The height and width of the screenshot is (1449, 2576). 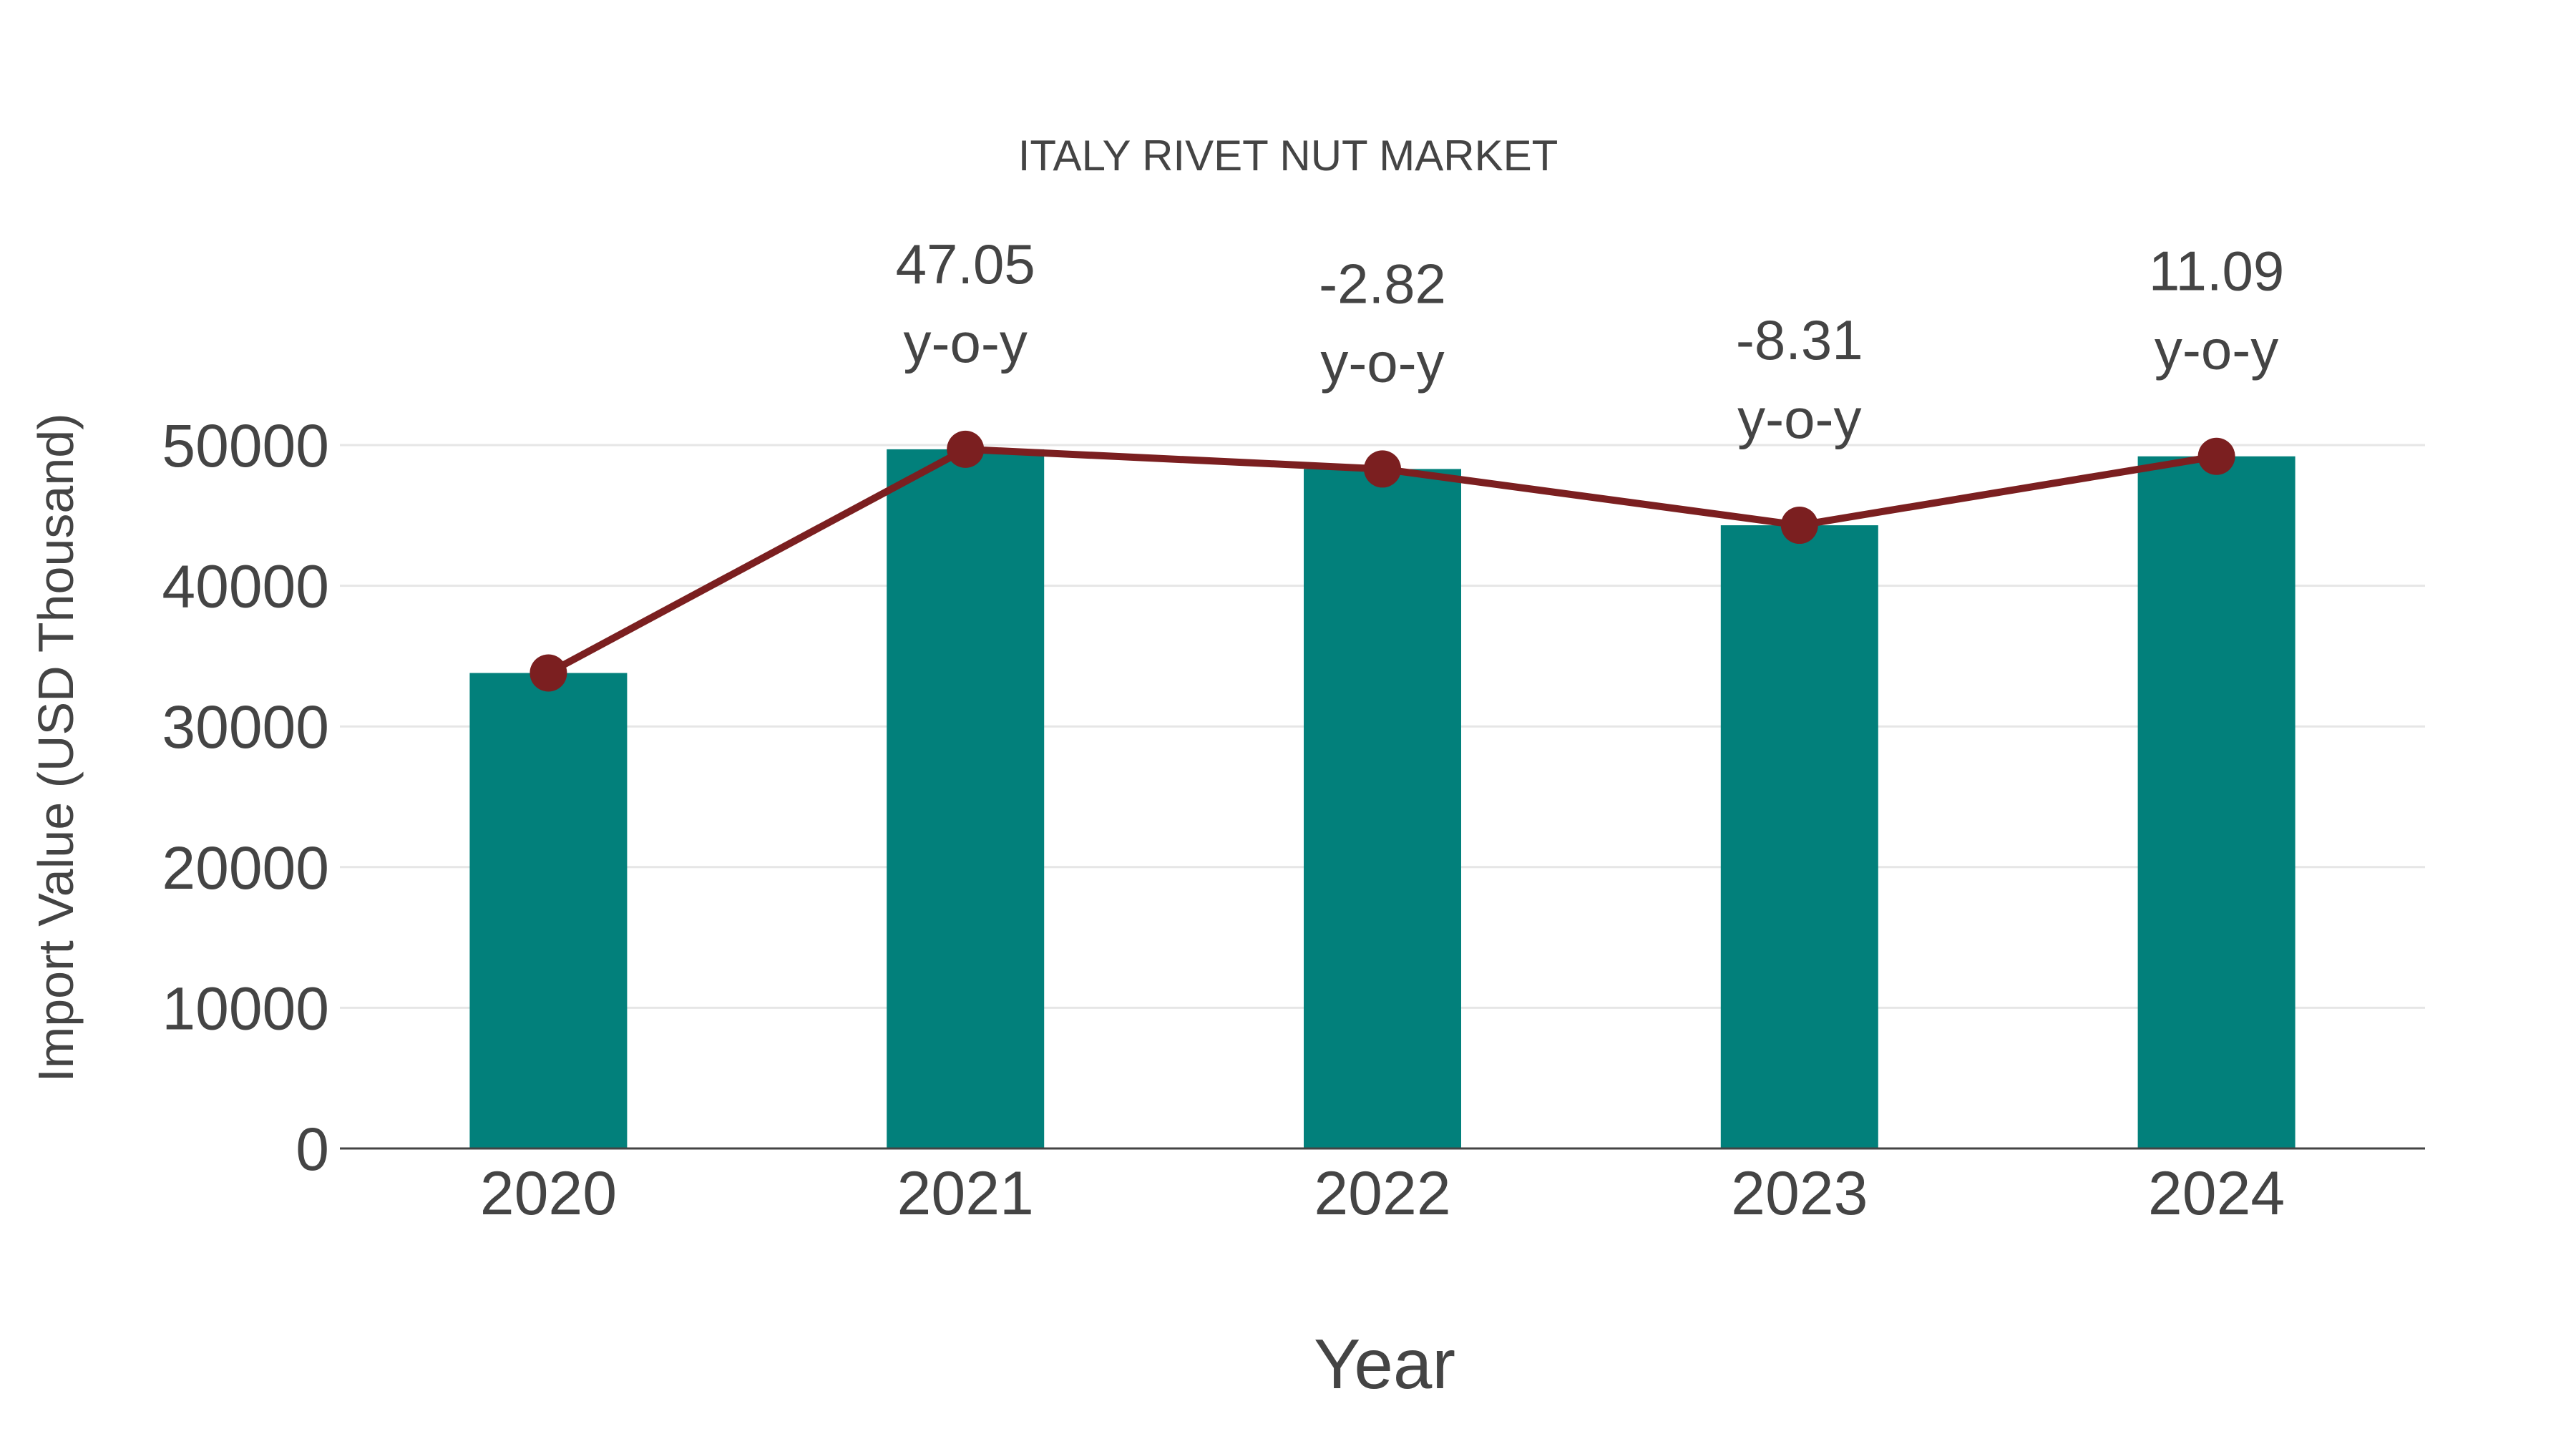 What do you see at coordinates (245, 868) in the screenshot?
I see `y-tick-label: 20000` at bounding box center [245, 868].